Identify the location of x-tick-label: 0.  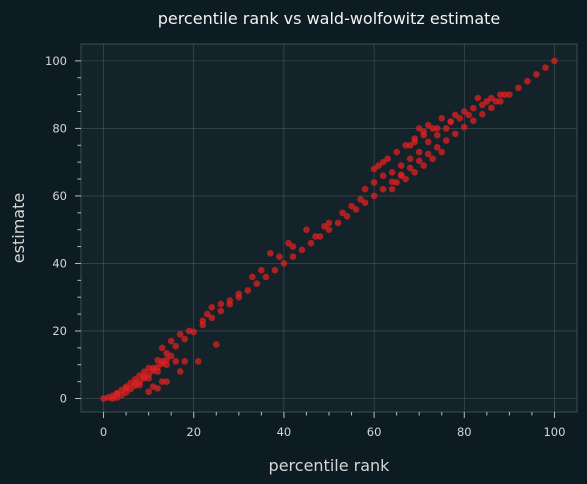
(103, 432).